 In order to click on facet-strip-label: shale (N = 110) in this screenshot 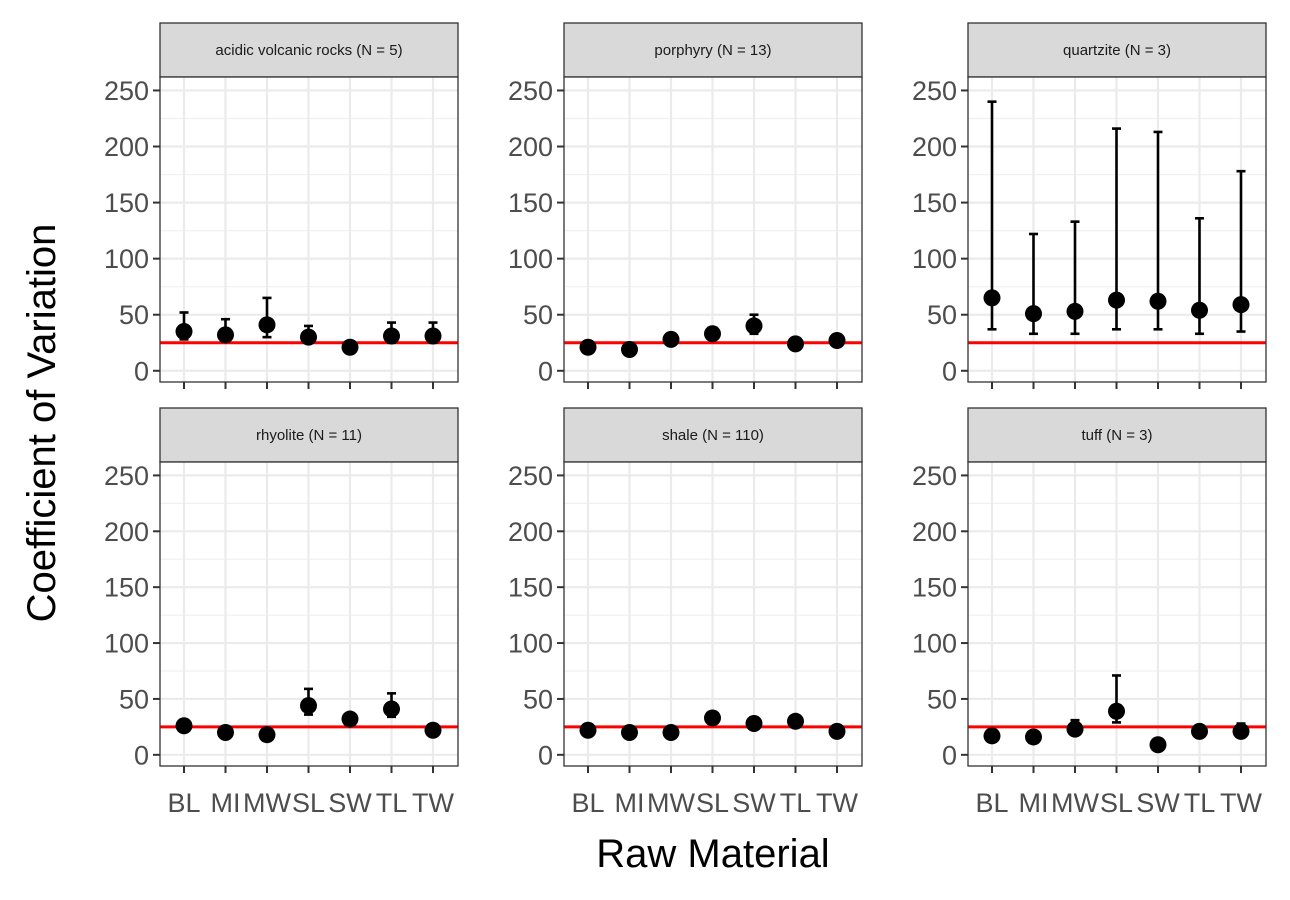, I will do `click(713, 435)`.